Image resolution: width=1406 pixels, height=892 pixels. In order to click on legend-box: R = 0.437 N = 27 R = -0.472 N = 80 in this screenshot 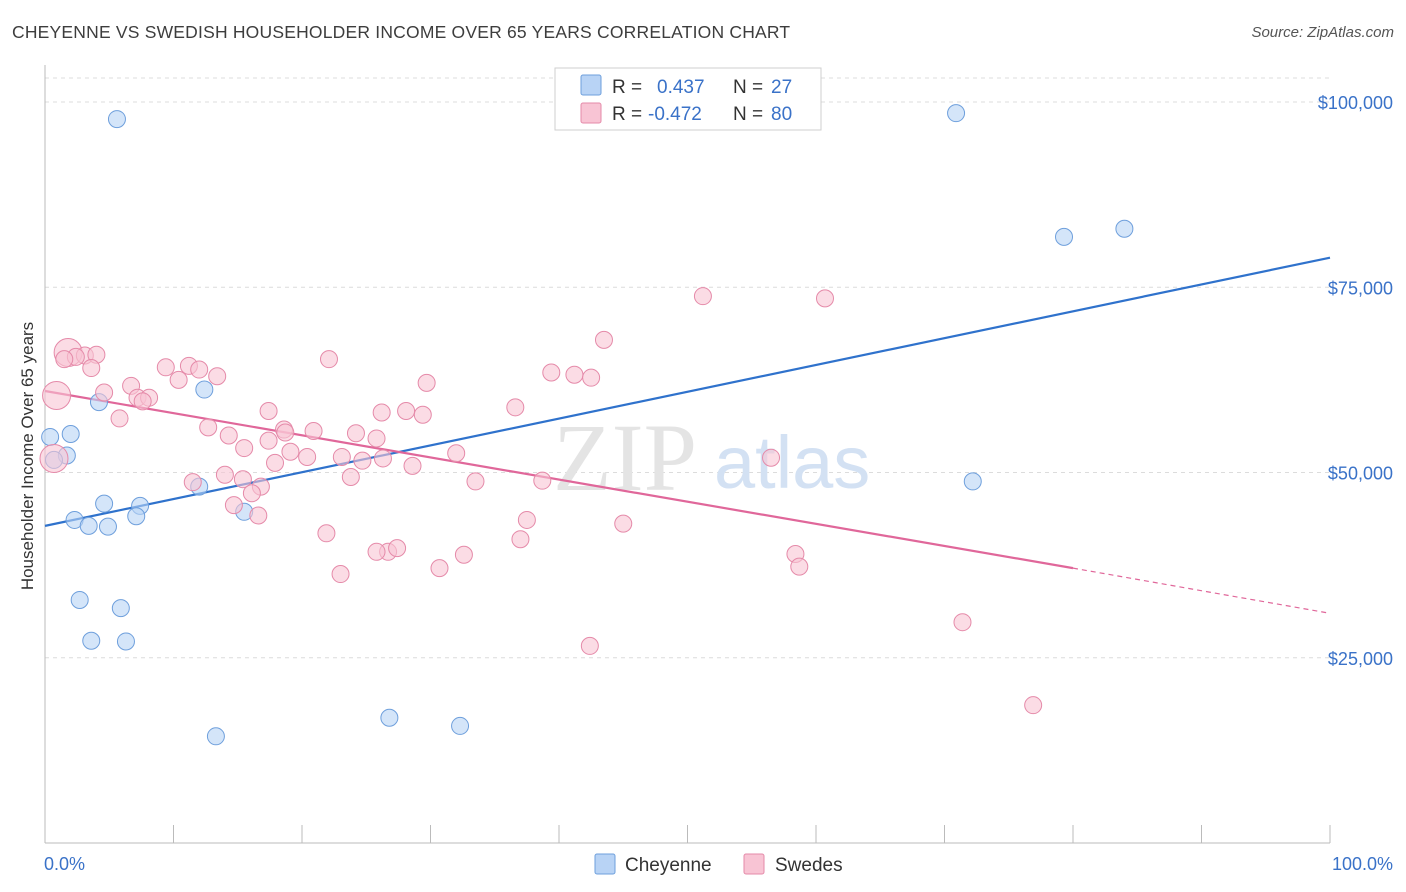, I will do `click(688, 99)`.